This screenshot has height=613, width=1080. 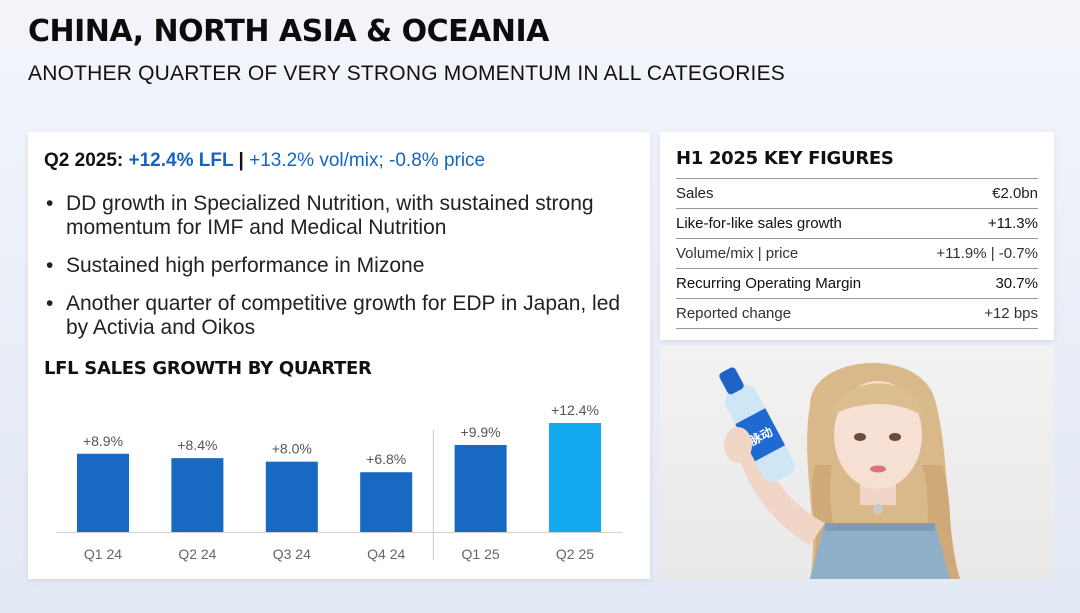 I want to click on category-tick-label: Q4 24, so click(x=386, y=554).